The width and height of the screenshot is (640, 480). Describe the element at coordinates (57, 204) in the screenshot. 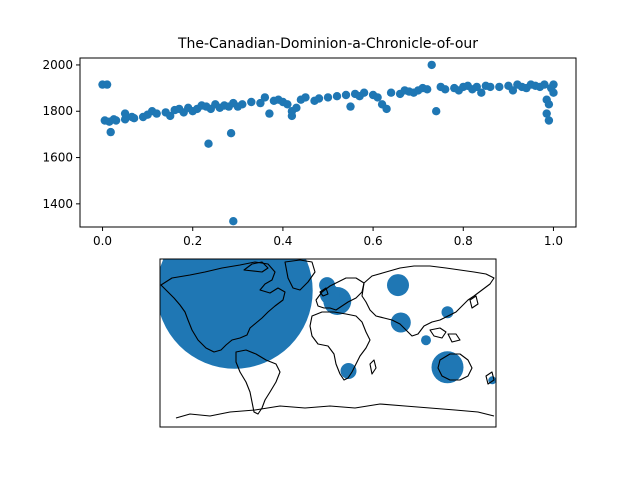

I see `y-tick-label: 1400` at that location.